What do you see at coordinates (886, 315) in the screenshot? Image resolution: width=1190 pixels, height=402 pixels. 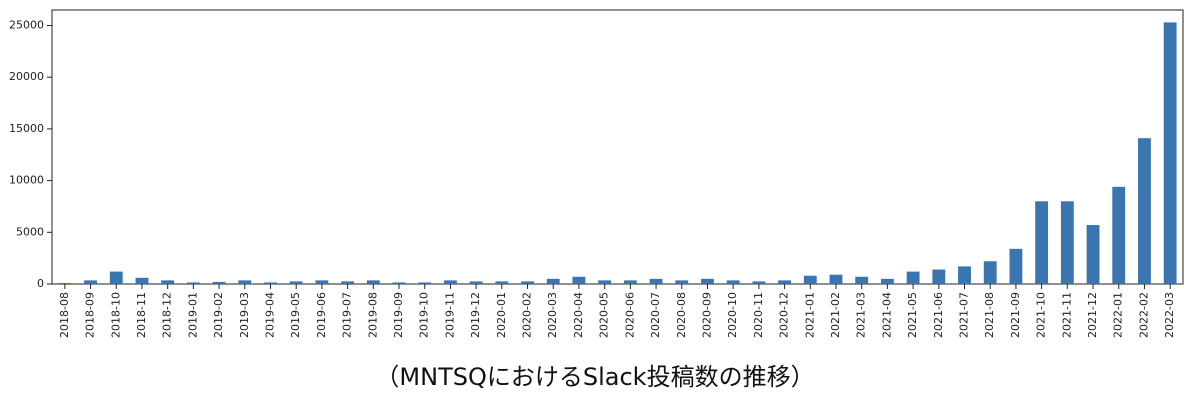 I see `x-tick-label: 2021-04` at bounding box center [886, 315].